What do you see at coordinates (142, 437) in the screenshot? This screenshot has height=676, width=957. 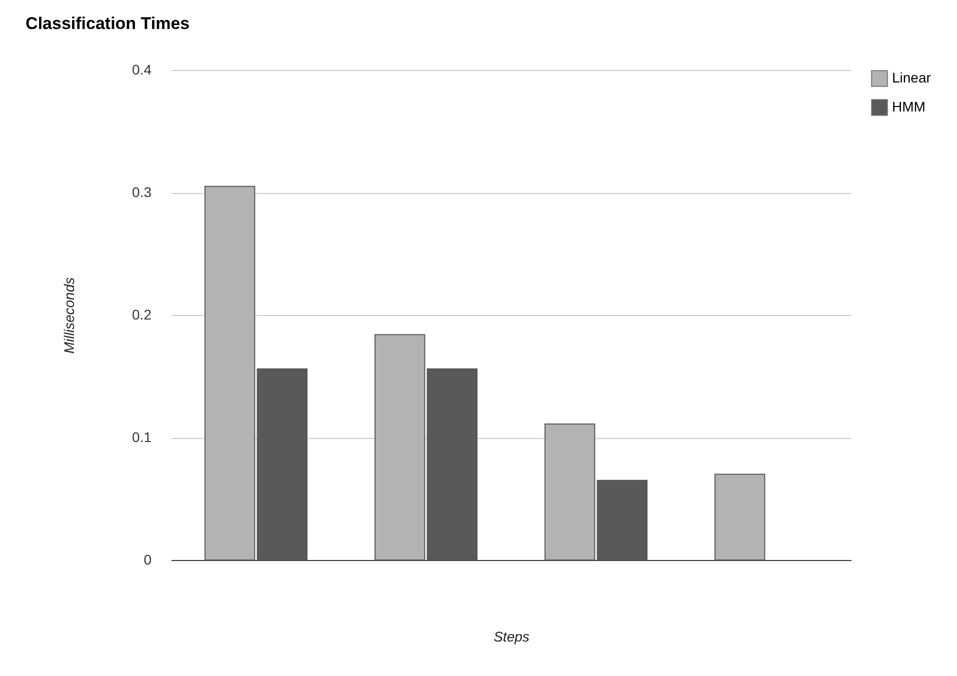 I see `y-tick-label: 0.1` at bounding box center [142, 437].